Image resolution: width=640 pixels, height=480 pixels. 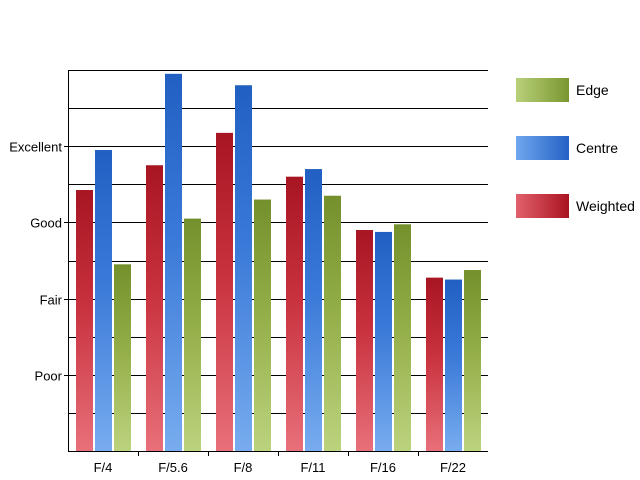 I want to click on x-tick-label: F/4, so click(x=103, y=467).